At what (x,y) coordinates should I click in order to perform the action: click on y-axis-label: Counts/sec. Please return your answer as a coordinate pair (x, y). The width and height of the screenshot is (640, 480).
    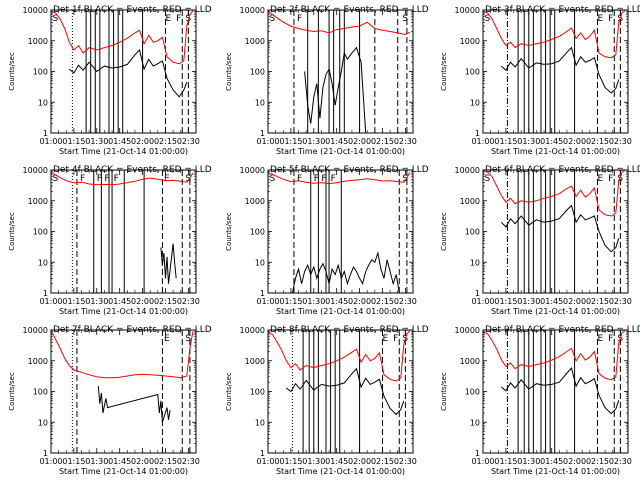
    Looking at the image, I should click on (229, 71).